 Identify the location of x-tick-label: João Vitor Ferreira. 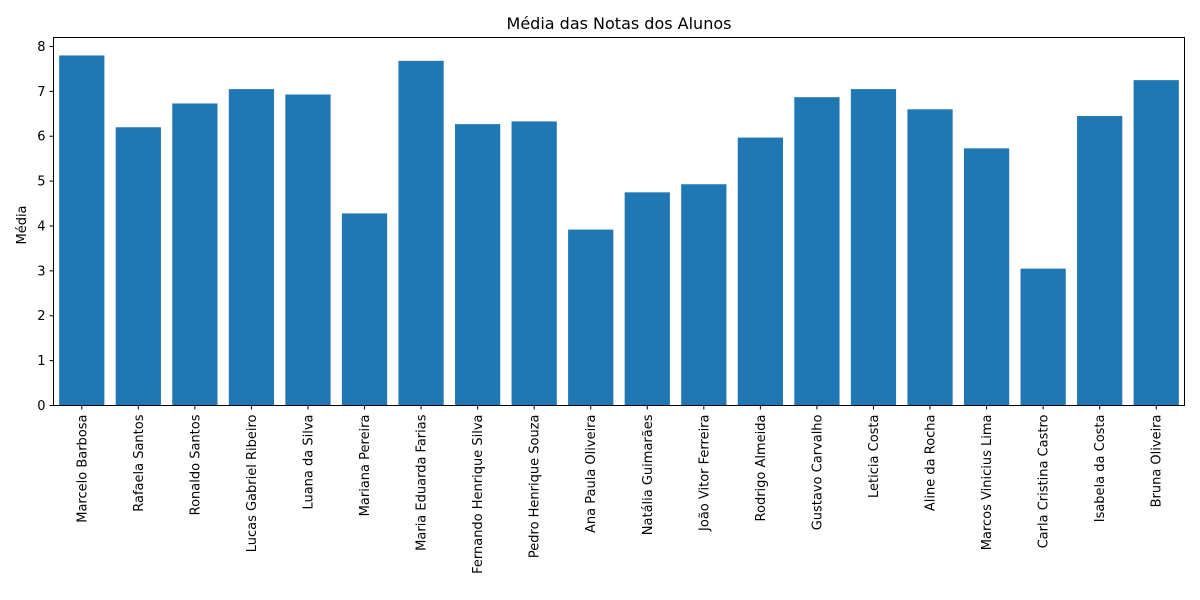
(704, 473).